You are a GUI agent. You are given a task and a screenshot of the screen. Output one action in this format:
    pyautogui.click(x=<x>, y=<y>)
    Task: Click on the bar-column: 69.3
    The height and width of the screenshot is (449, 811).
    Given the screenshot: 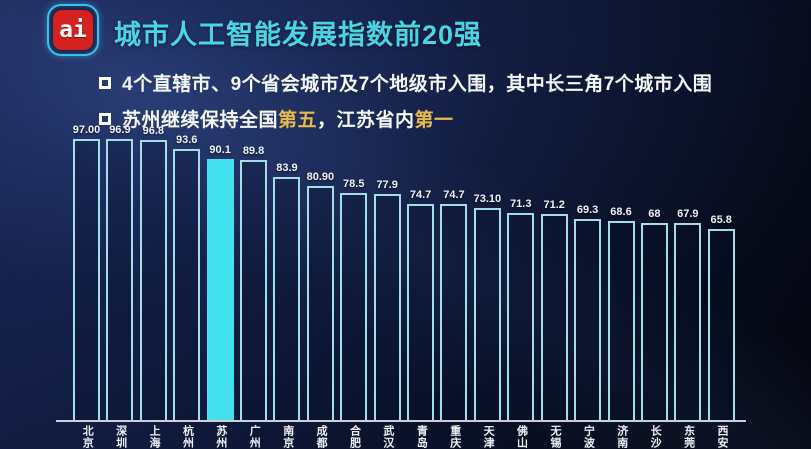 What is the action you would take?
    pyautogui.click(x=588, y=312)
    